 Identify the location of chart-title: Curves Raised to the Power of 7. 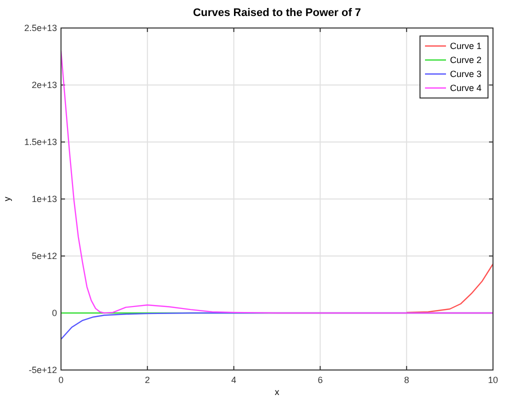
(277, 13).